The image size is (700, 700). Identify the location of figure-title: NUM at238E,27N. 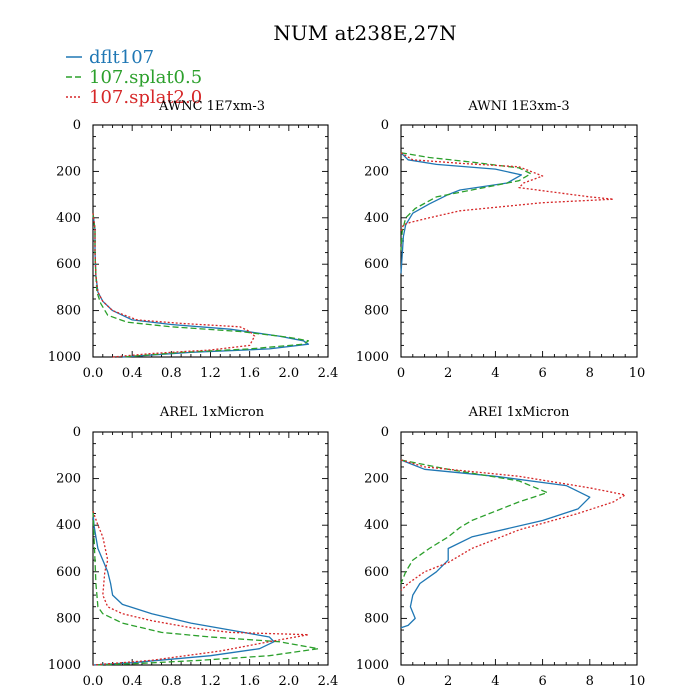
(364, 33).